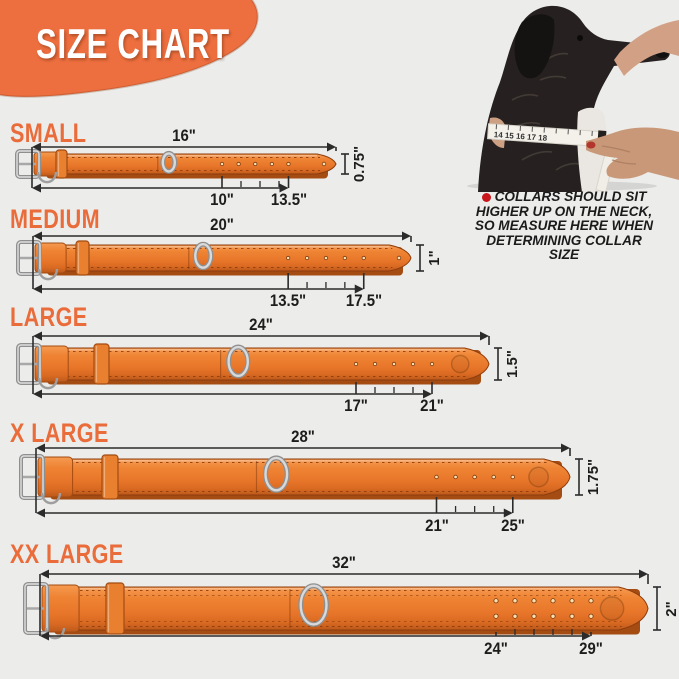 The height and width of the screenshot is (679, 679). I want to click on length-label: 16", so click(184, 135).